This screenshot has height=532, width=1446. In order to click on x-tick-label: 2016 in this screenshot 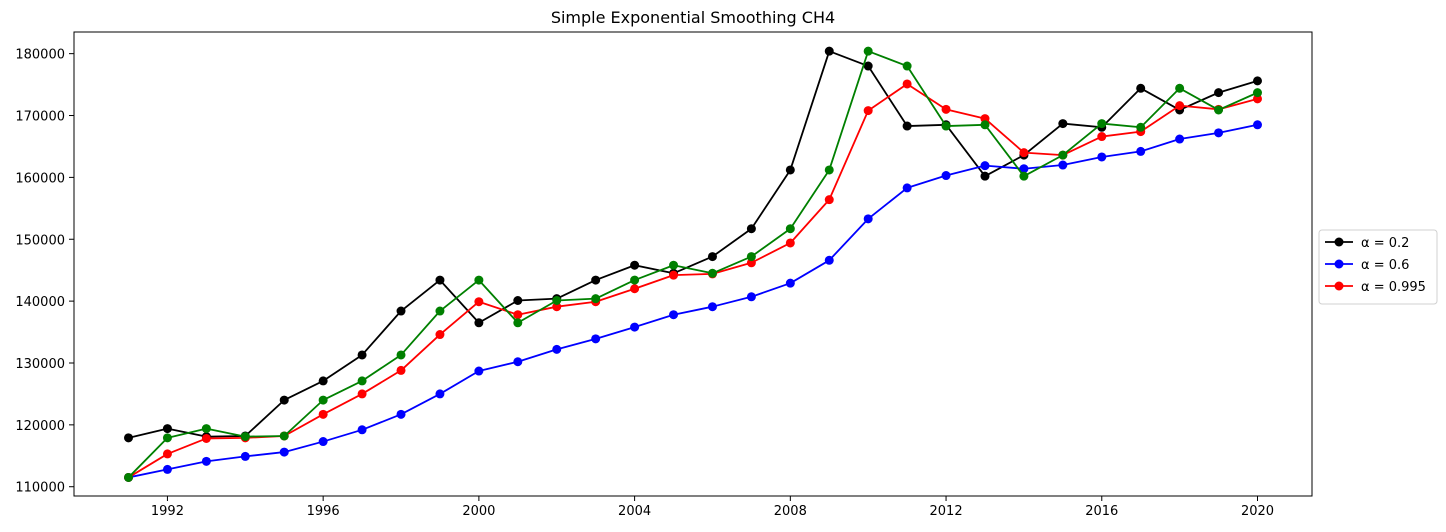, I will do `click(1101, 511)`.